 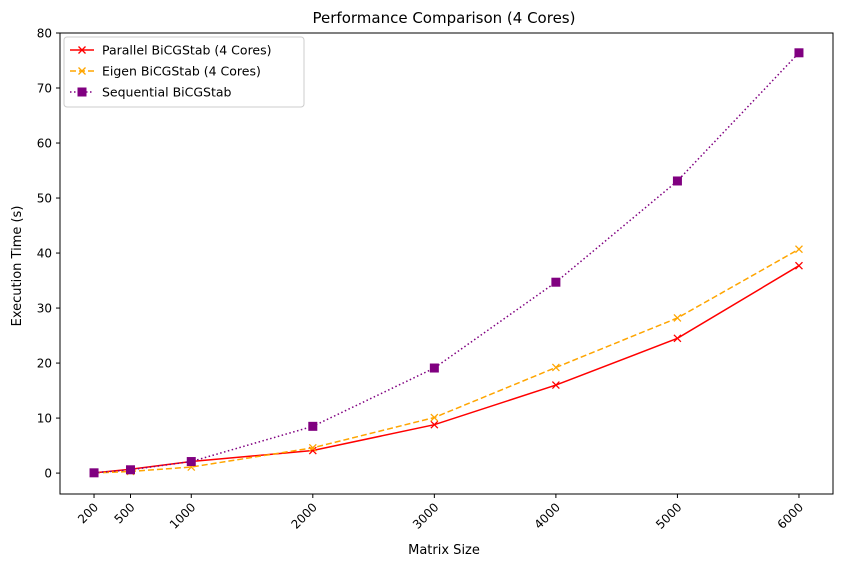 I want to click on legend-label: Parallel BiCGStab (4 Cores), so click(x=187, y=50).